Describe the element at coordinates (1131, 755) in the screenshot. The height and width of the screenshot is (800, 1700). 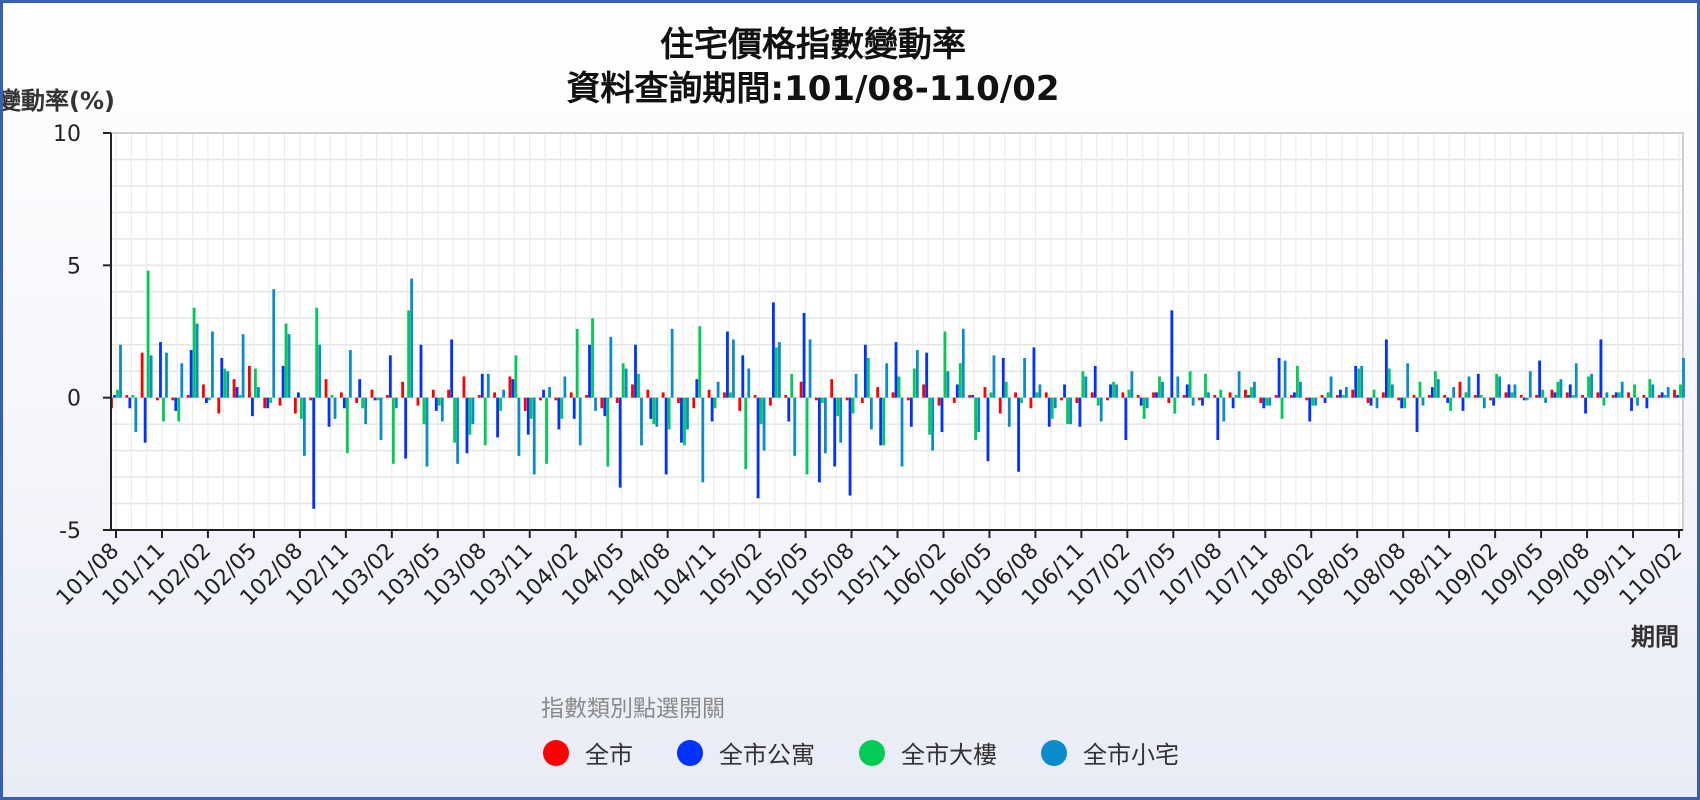
I see `legend-label: 全市小宅` at that location.